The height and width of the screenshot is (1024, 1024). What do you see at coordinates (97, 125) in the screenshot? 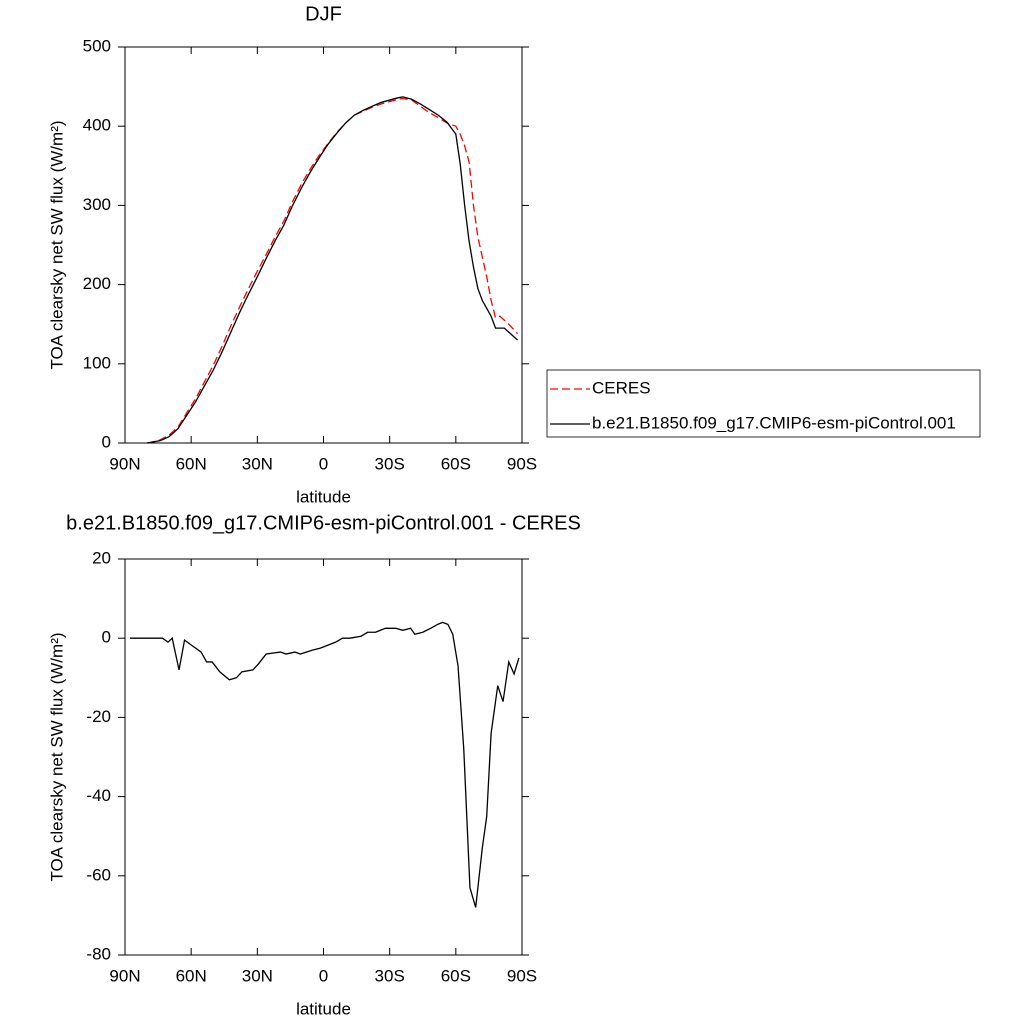
I see `y-tick-label: 400` at bounding box center [97, 125].